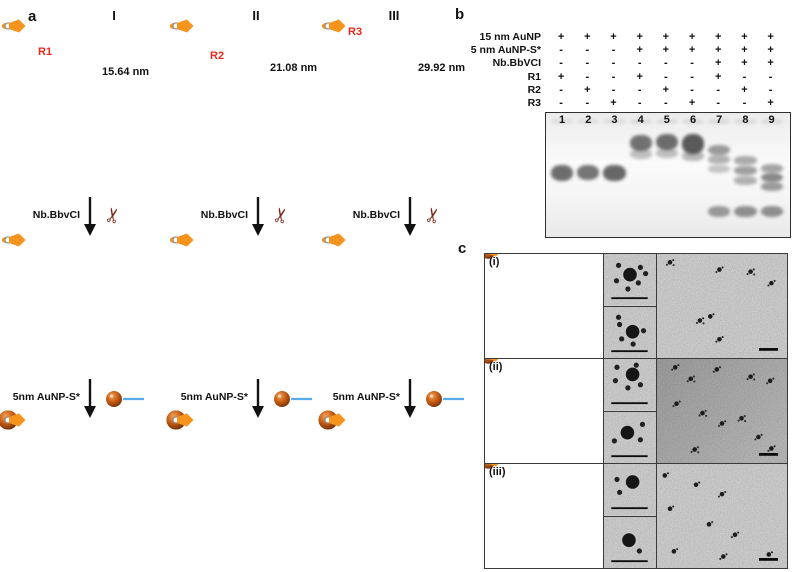 This screenshot has height=572, width=799. I want to click on schematic-initial, so click(334, 26).